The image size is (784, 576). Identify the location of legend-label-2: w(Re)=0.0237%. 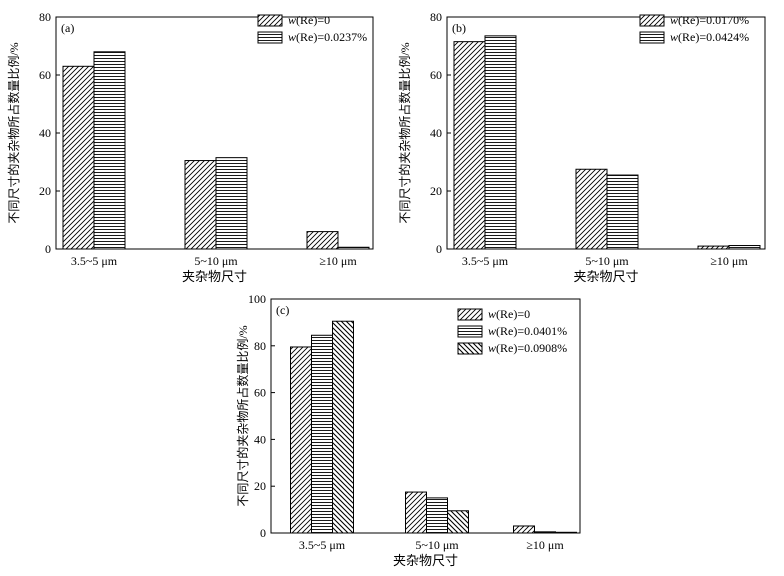
(327, 37).